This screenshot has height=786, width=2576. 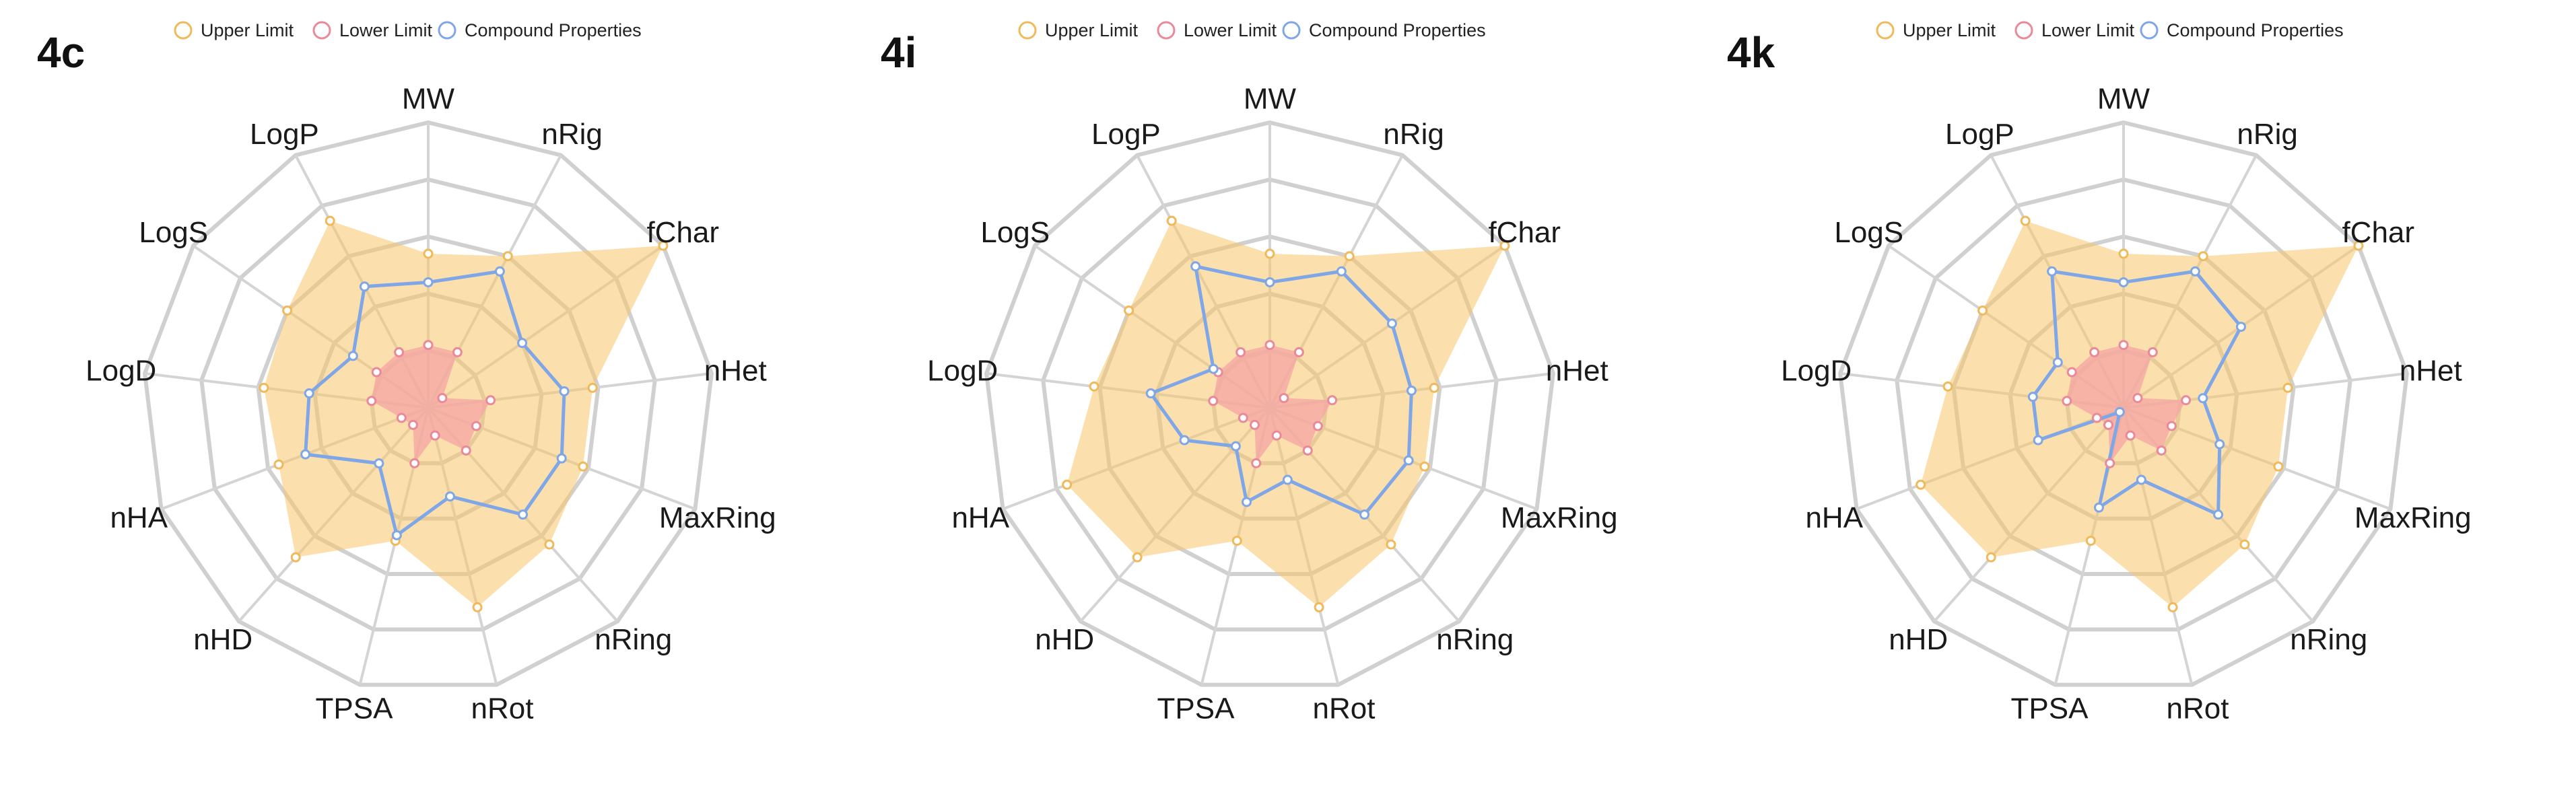 I want to click on axis-label-nrot: nRot, so click(x=1344, y=708).